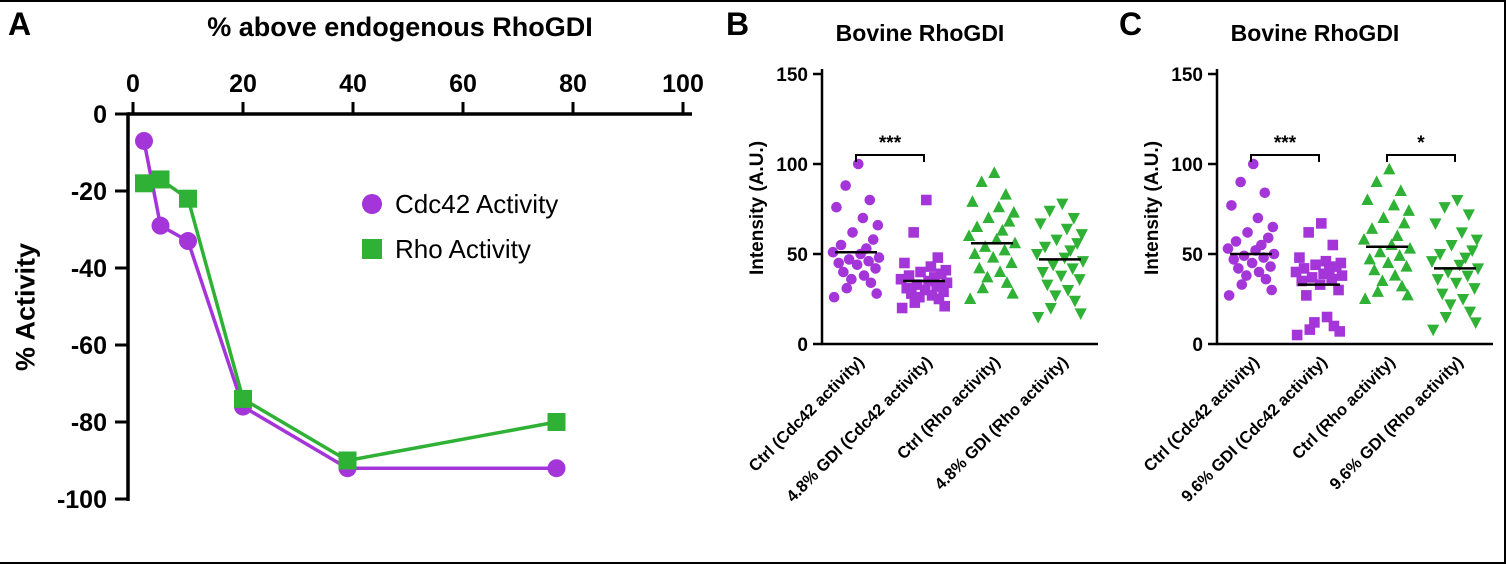  I want to click on svg-text: -80, so click(89, 423).